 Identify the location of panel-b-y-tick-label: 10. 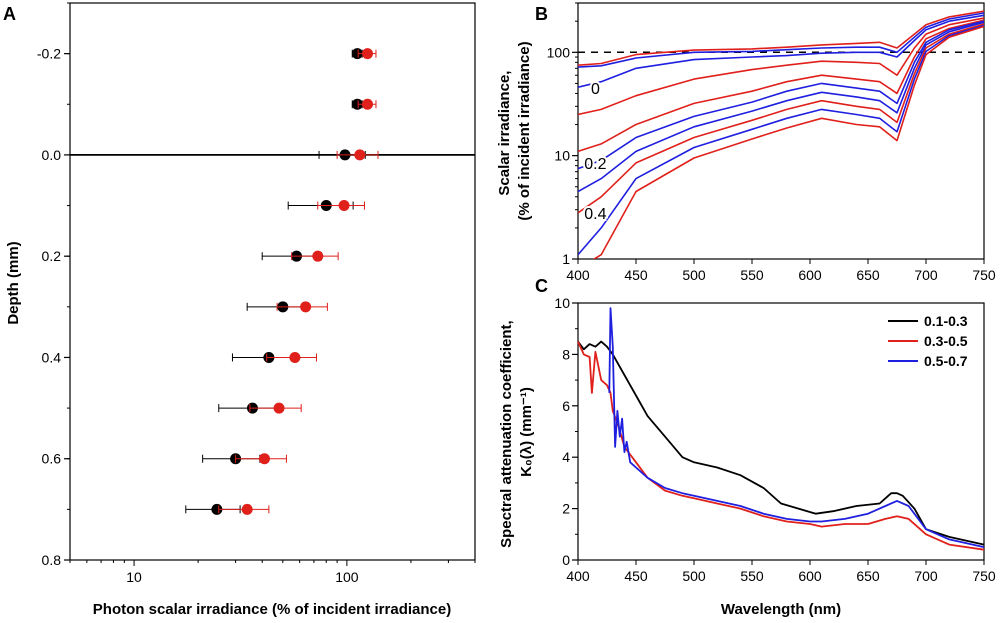
(562, 156).